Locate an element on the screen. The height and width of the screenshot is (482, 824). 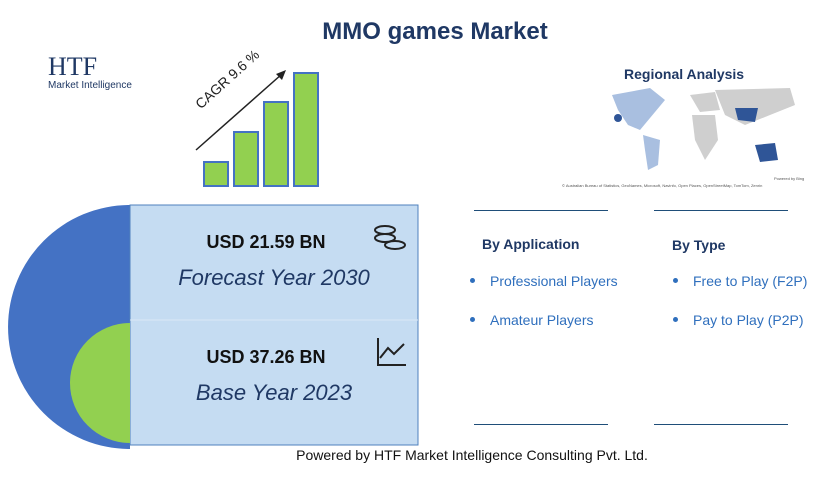
list-item: Pay to Play (P2P) is located at coordinates (748, 320).